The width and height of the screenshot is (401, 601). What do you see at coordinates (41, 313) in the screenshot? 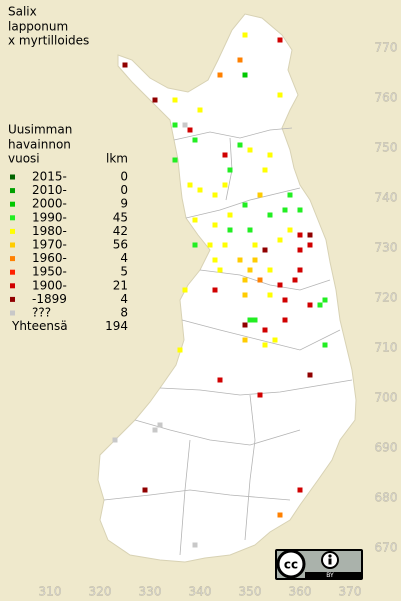
I see `legend-label: ???` at bounding box center [41, 313].